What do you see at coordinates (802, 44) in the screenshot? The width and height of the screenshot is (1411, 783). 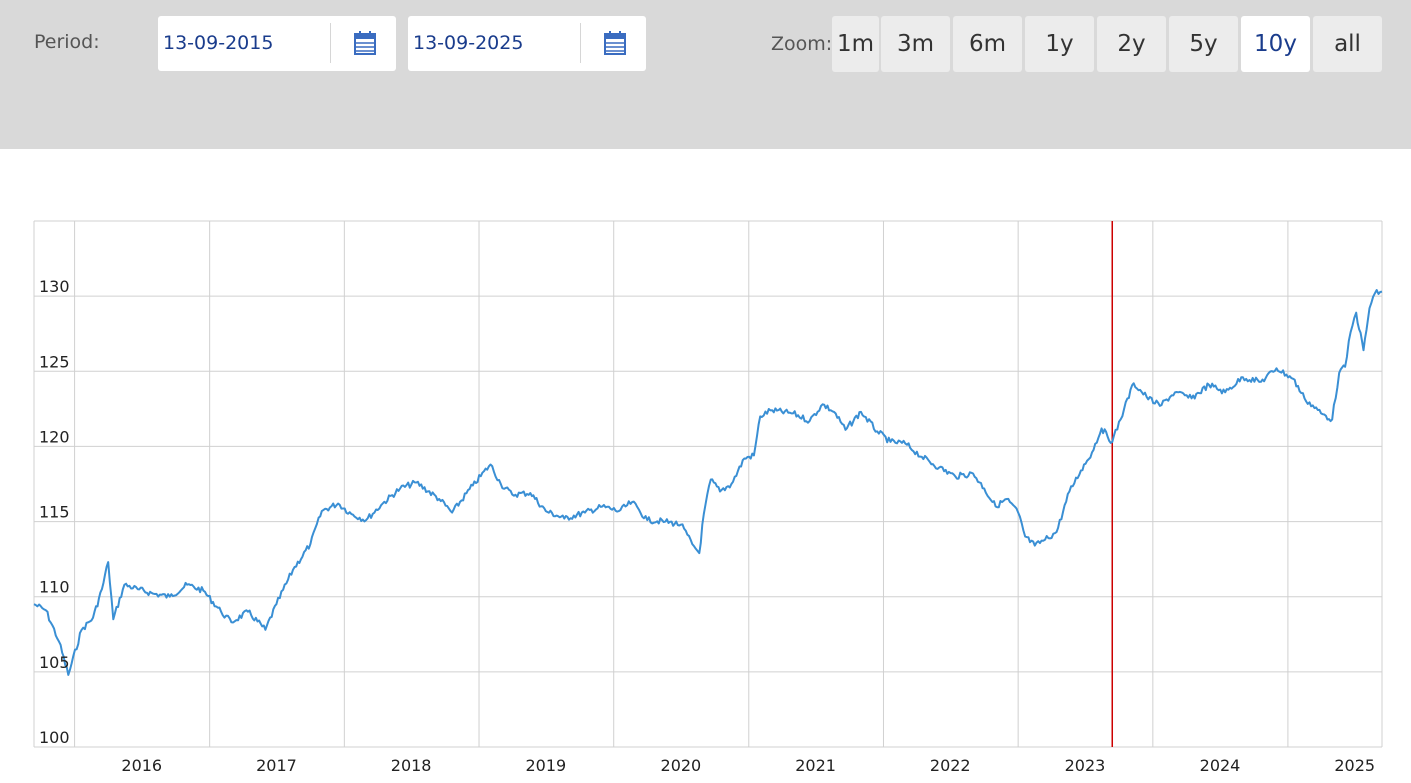 I see `zoom-label: Zoom:` at bounding box center [802, 44].